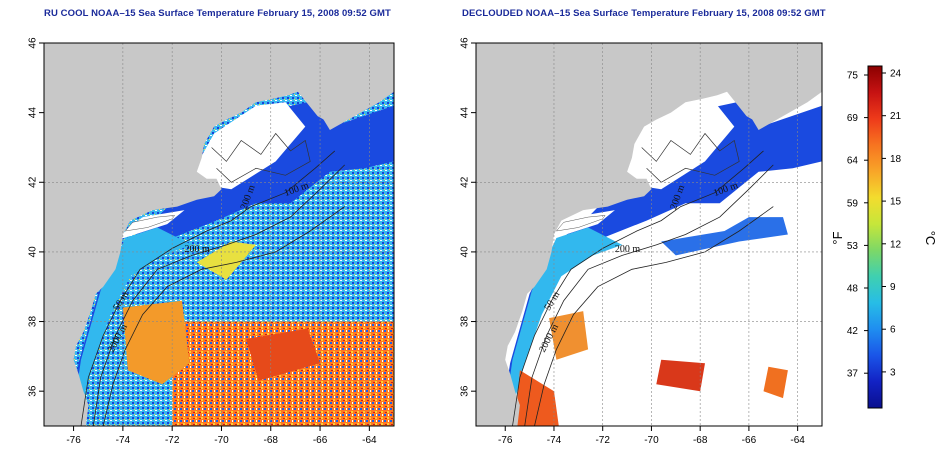  I want to click on temperature-colorbar: 75 69 64 59 53 48 42 37 24 21 18 15 12 9 6 3 °F °C, so click(884, 237).